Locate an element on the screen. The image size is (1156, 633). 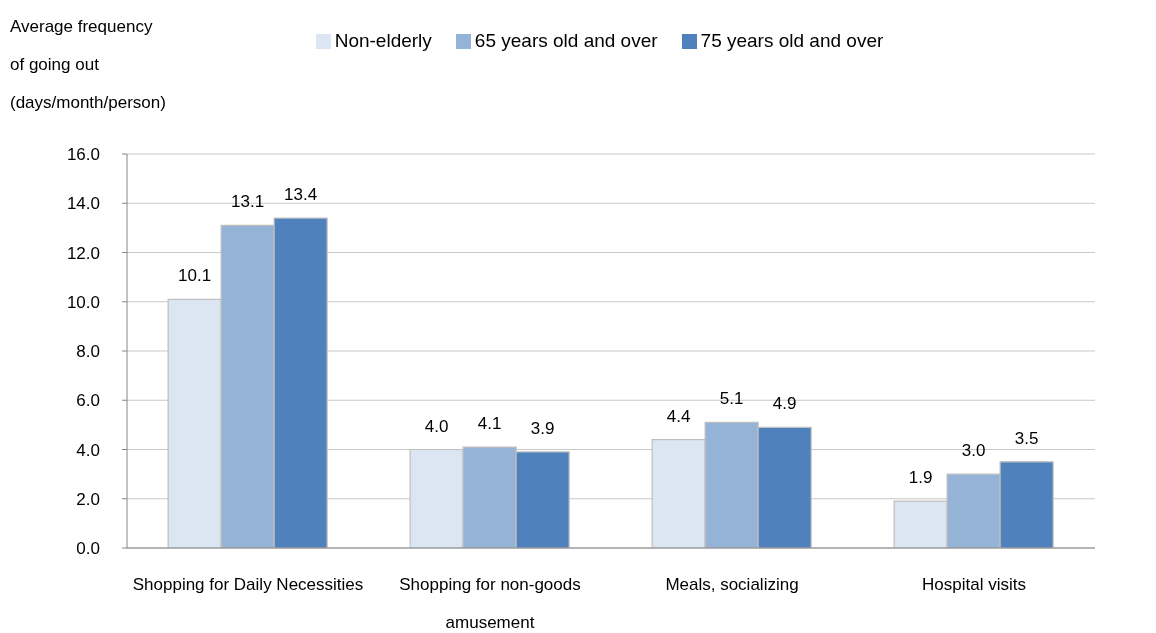
data-label: 1.9 is located at coordinates (920, 478).